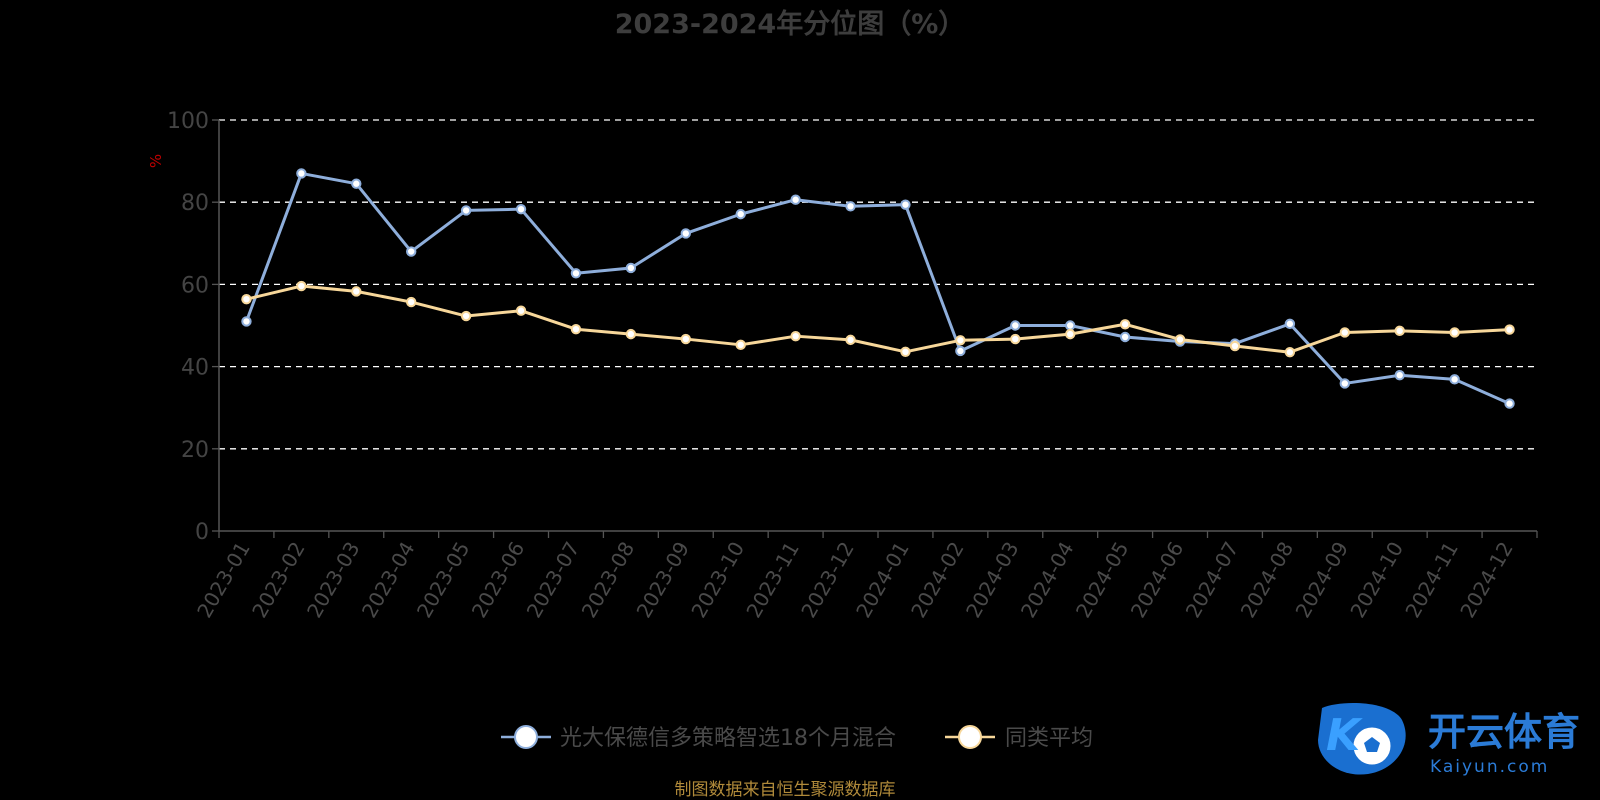  I want to click on x-tick-label: 2024-01, so click(882, 580).